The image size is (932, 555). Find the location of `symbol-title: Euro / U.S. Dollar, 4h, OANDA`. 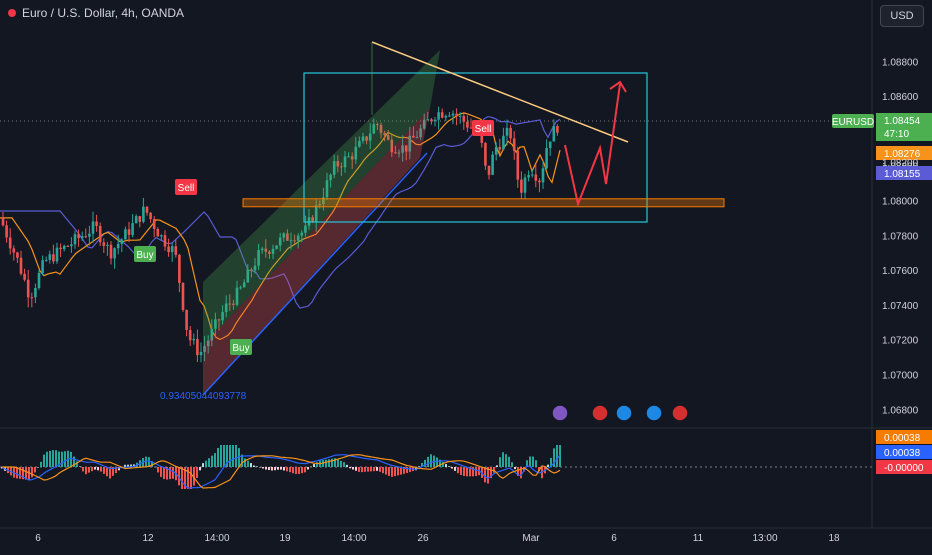

symbol-title: Euro / U.S. Dollar, 4h, OANDA is located at coordinates (103, 13).